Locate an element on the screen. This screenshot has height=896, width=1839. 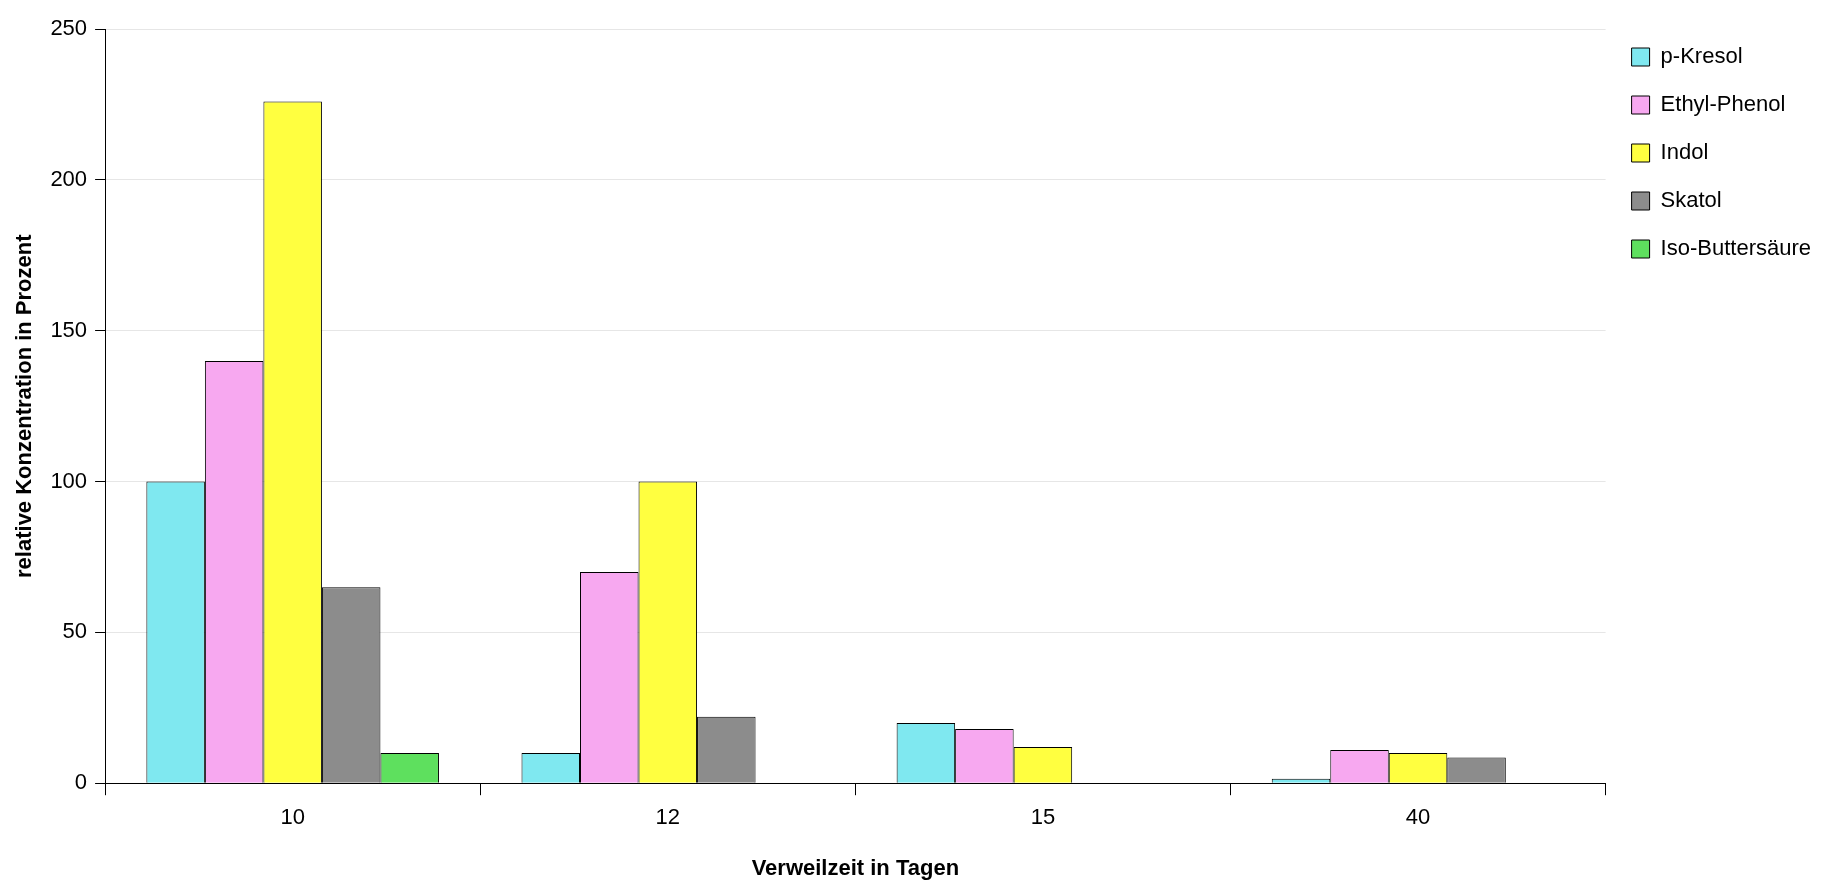
legend-label: Indol is located at coordinates (1684, 152).